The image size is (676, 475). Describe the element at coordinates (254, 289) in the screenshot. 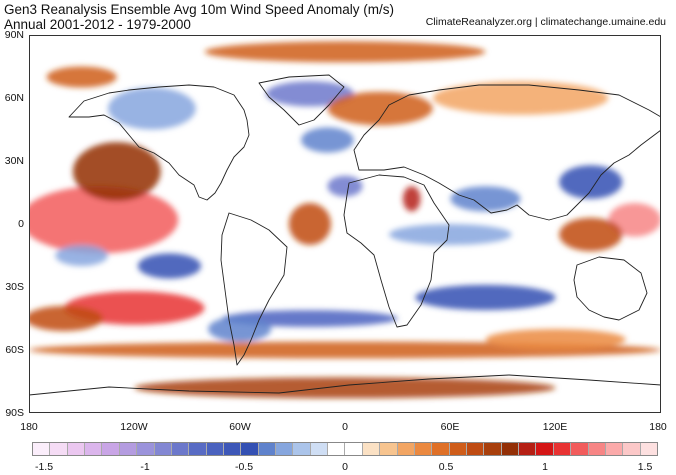

I see `coastline-south-america` at that location.